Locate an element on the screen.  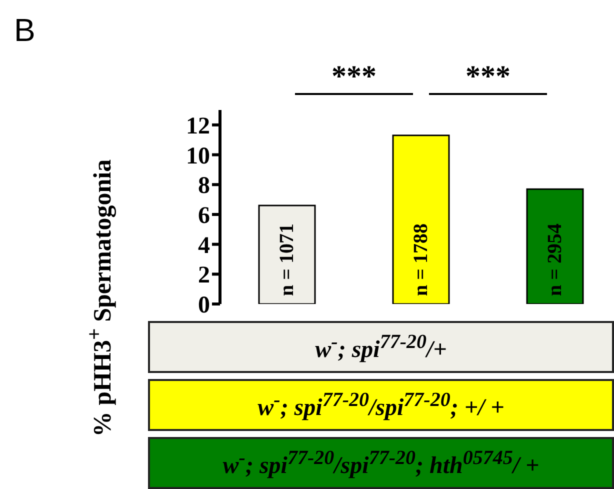
y-tick-label: 6 is located at coordinates (204, 215).